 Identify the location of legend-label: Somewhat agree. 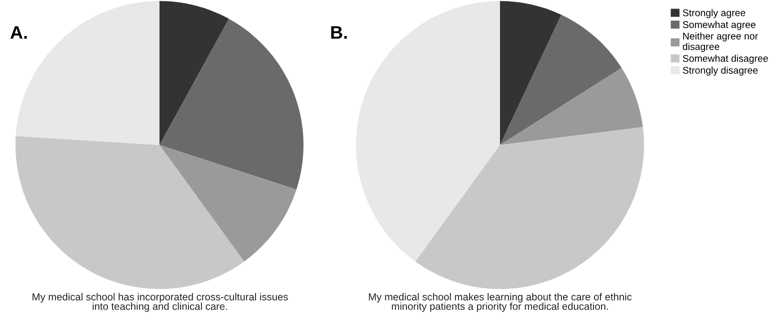
(719, 25).